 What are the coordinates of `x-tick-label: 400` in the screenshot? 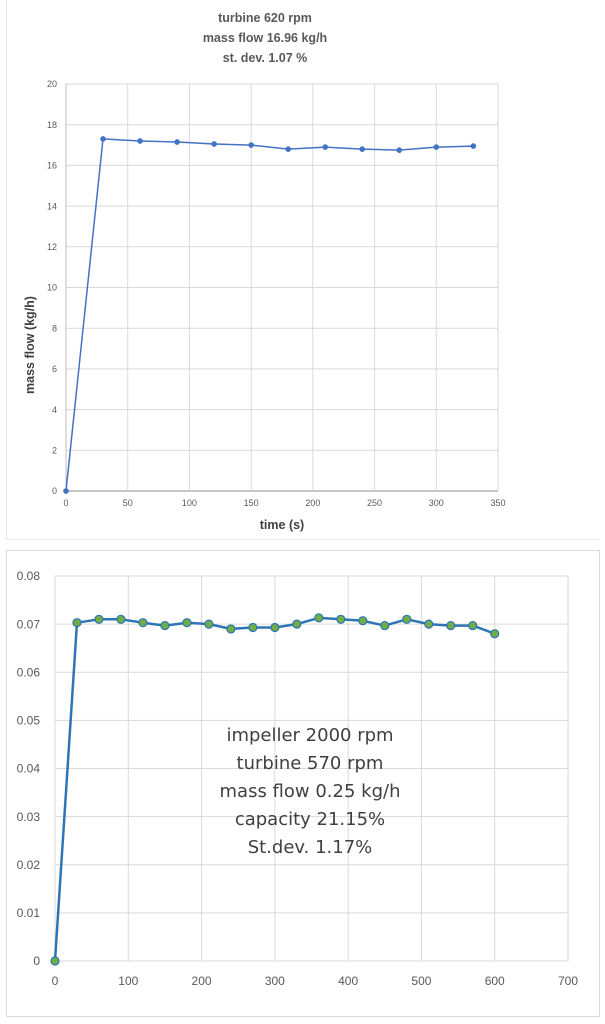 It's located at (348, 981).